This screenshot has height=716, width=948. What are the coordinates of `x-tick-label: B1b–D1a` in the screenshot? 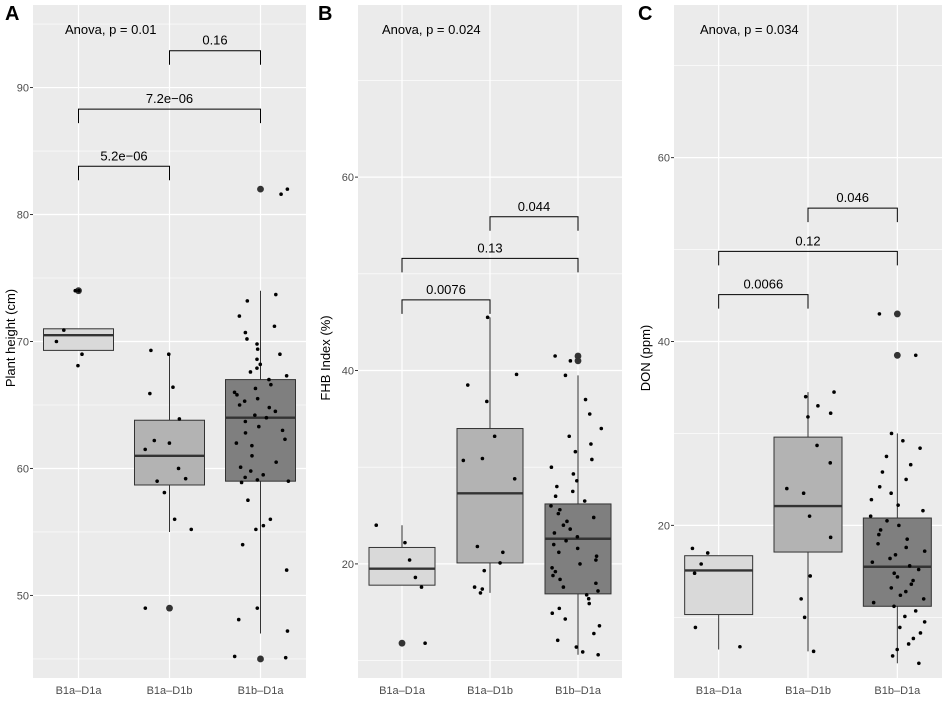 It's located at (897, 691).